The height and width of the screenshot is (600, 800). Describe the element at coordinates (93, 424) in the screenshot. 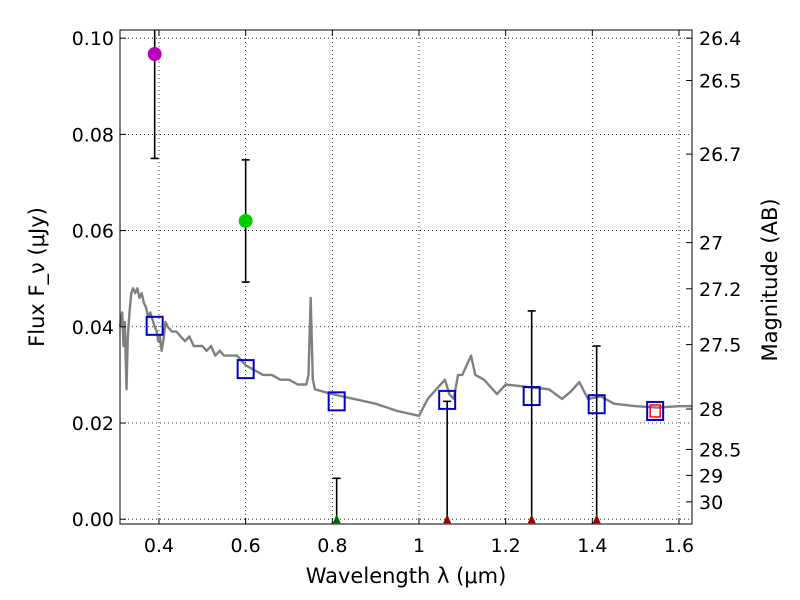

I see `y-tick-label: 0.02` at that location.